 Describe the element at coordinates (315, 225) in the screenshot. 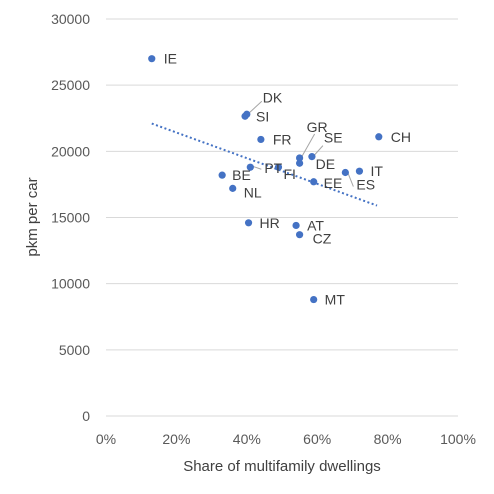

I see `point-label-at: AT` at that location.